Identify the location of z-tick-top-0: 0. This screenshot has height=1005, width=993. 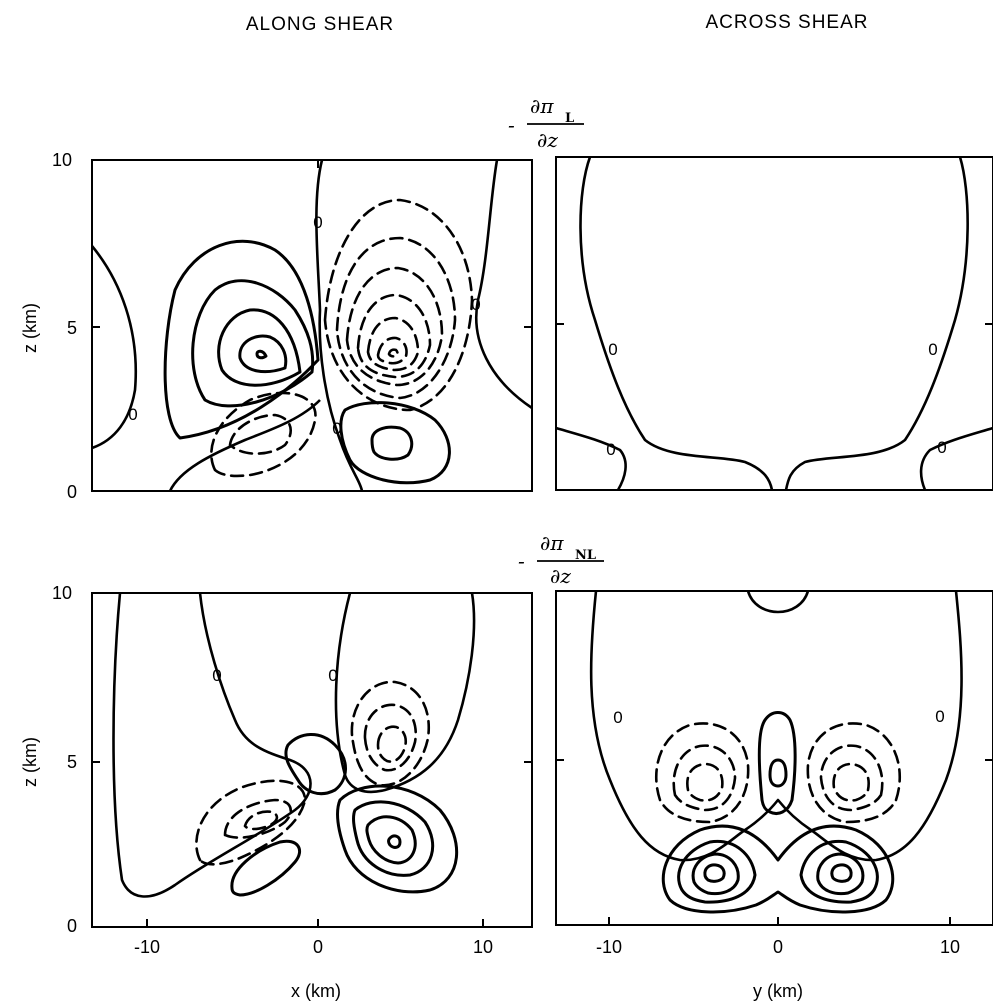
(72, 492).